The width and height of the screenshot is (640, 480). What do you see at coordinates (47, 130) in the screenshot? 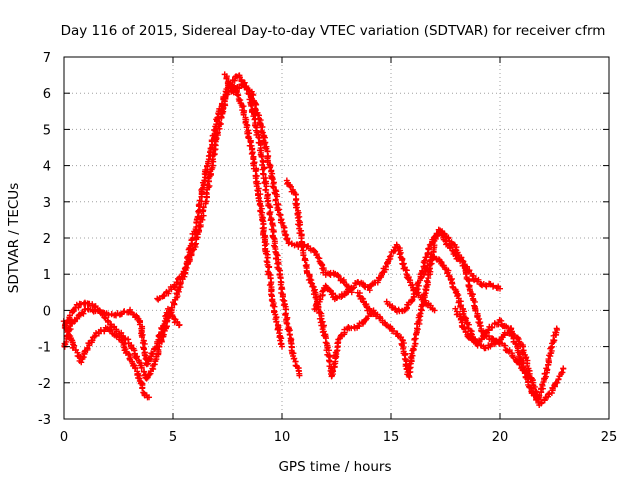
I see `y-tick-label: 5` at bounding box center [47, 130].